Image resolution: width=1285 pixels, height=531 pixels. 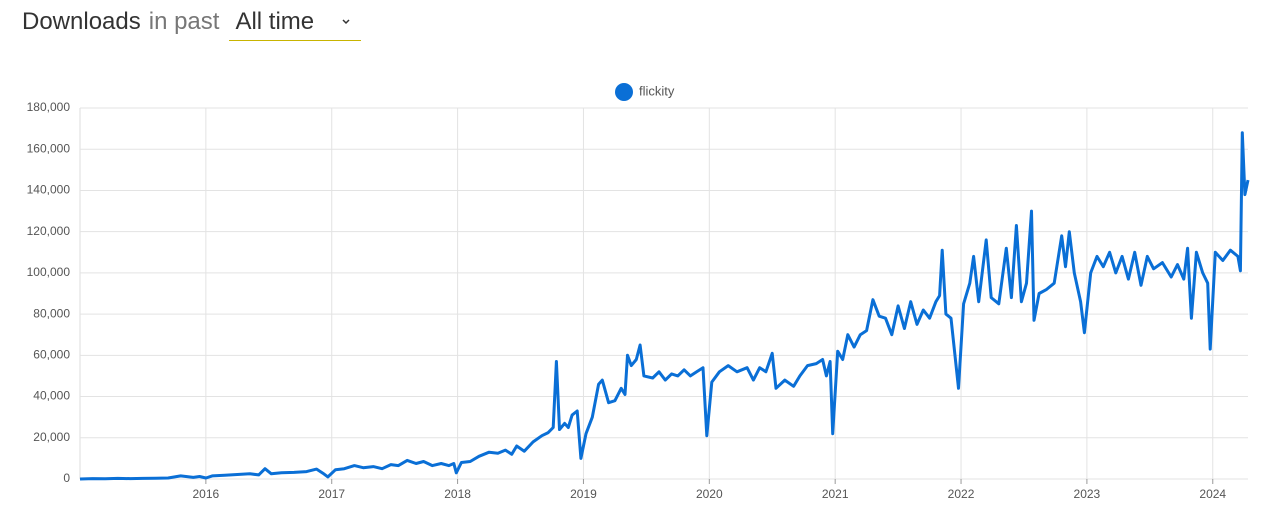 I want to click on legend-marker, so click(x=624, y=92).